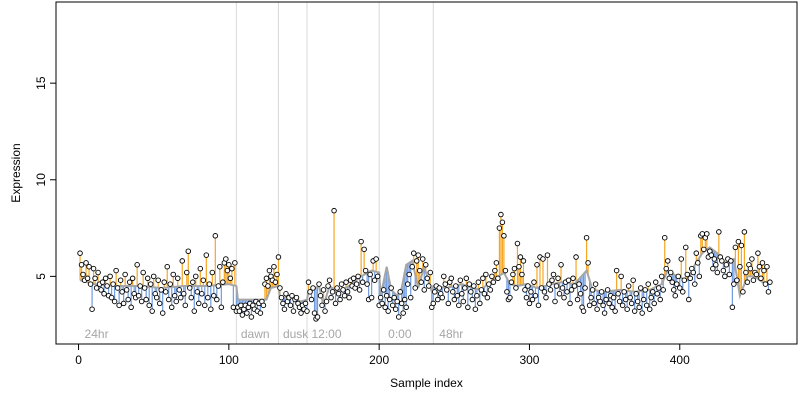  What do you see at coordinates (255, 334) in the screenshot?
I see `phase-label: dawn` at bounding box center [255, 334].